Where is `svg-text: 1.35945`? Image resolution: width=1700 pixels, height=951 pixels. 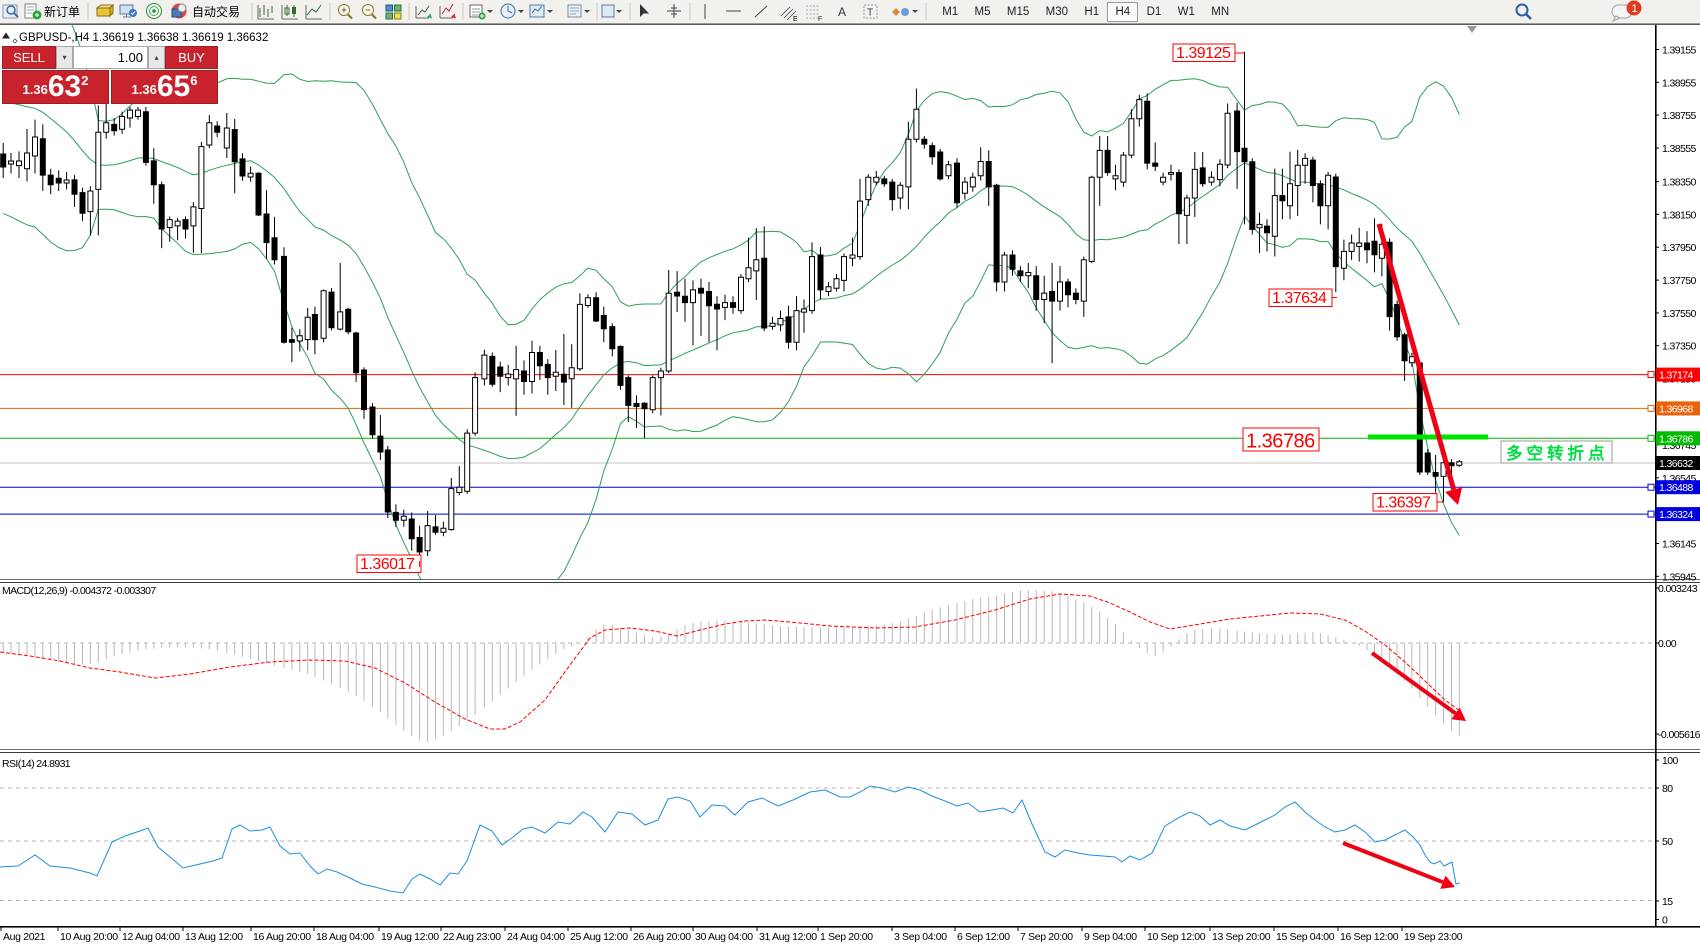 svg-text: 1.35945 is located at coordinates (1679, 577).